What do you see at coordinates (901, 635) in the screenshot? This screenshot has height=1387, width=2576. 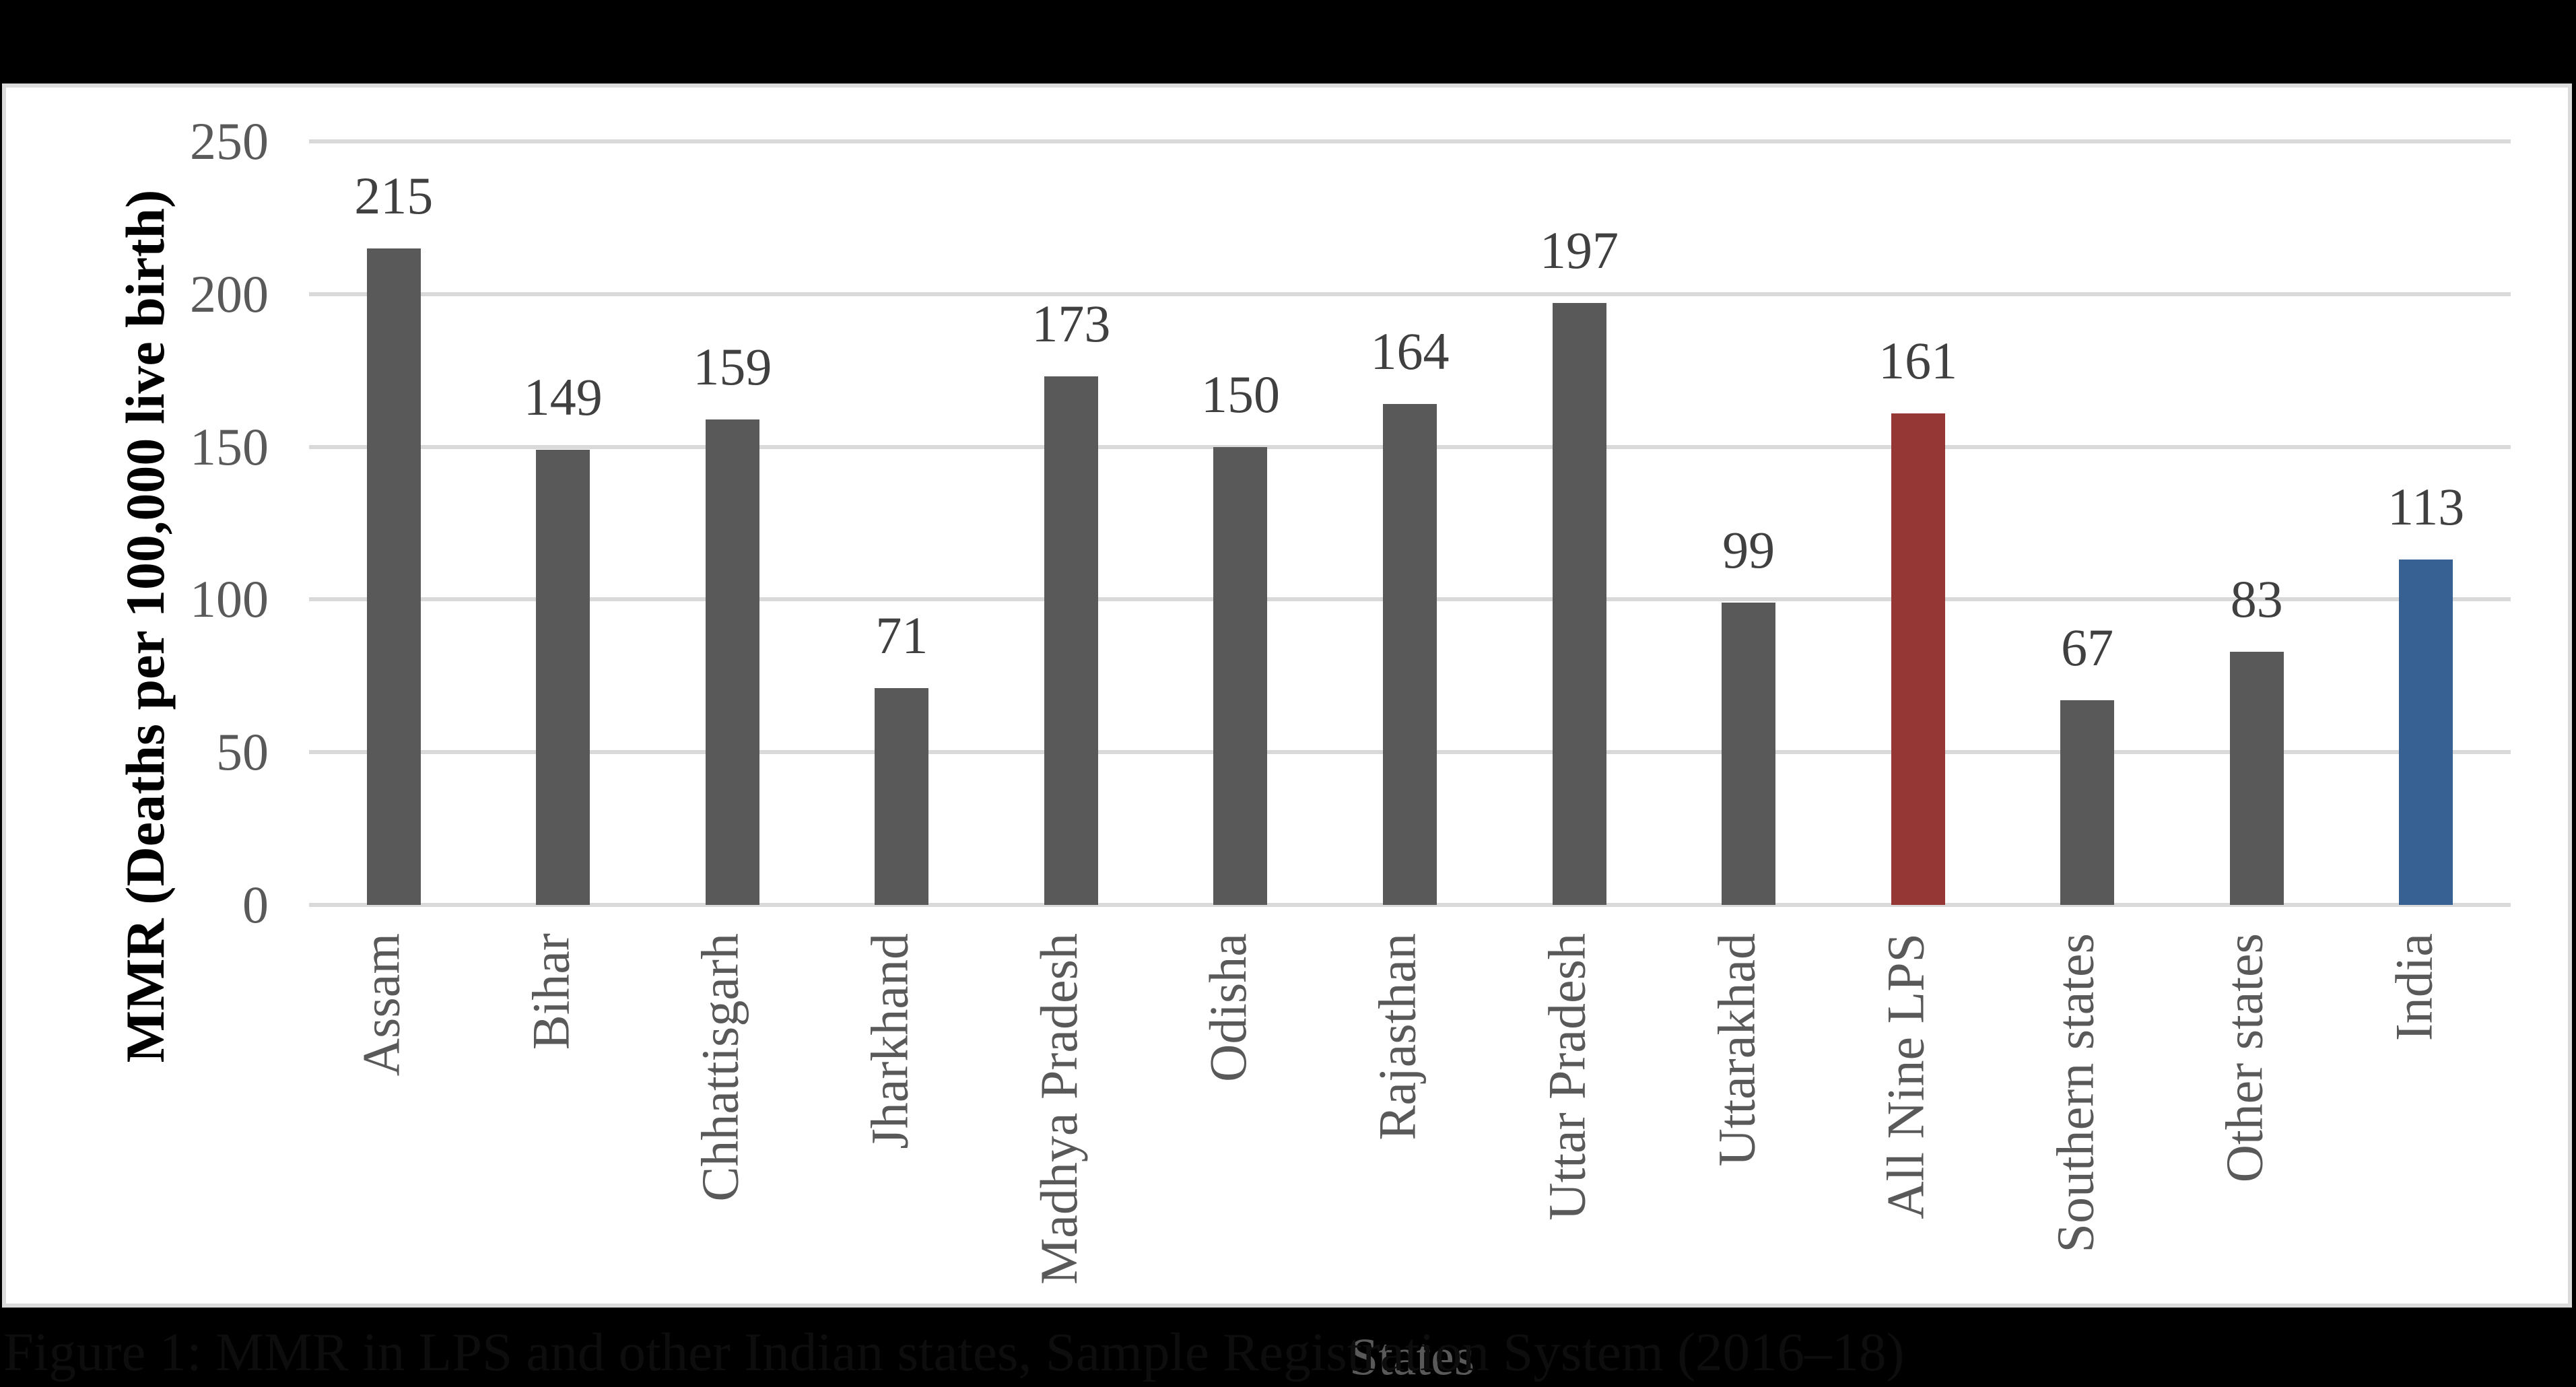 I see `bar-value-label: 71` at bounding box center [901, 635].